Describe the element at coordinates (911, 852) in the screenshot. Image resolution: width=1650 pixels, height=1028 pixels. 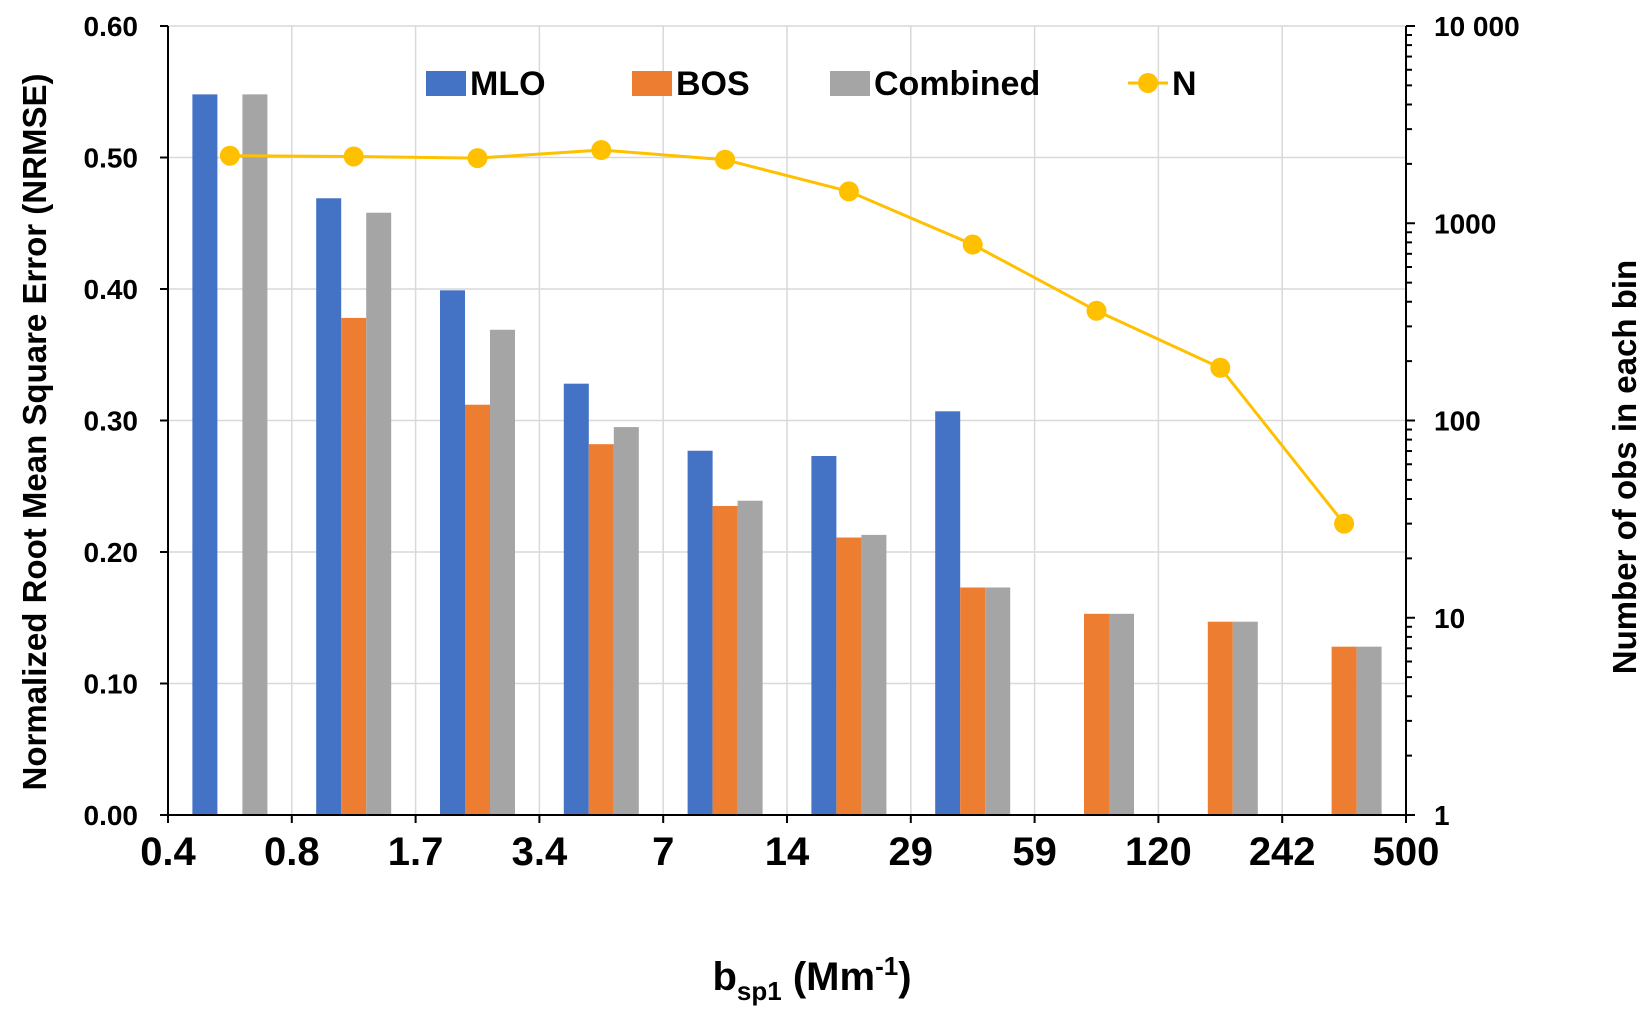
I see `x-tick-label: 29` at that location.